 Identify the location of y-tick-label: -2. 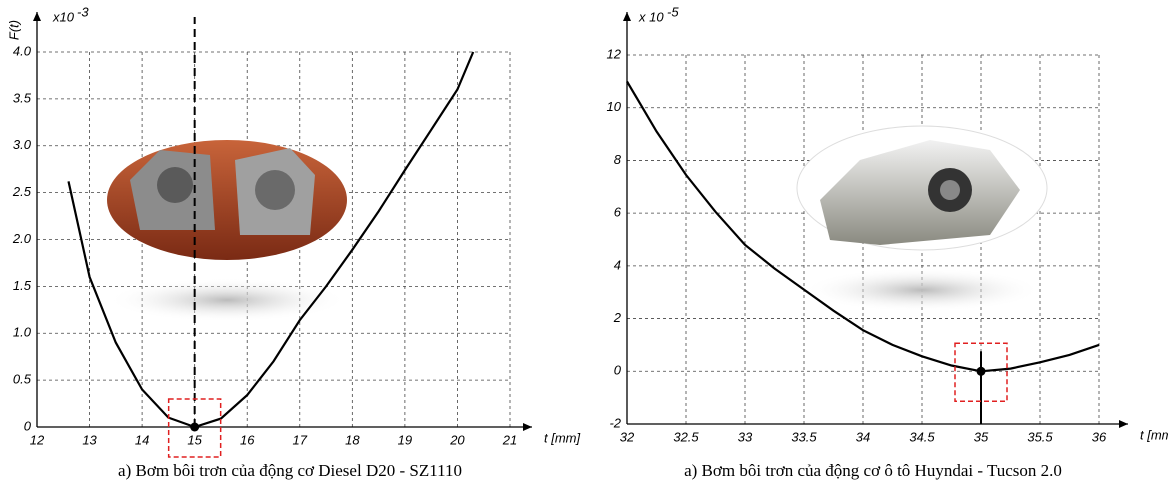
(615, 422).